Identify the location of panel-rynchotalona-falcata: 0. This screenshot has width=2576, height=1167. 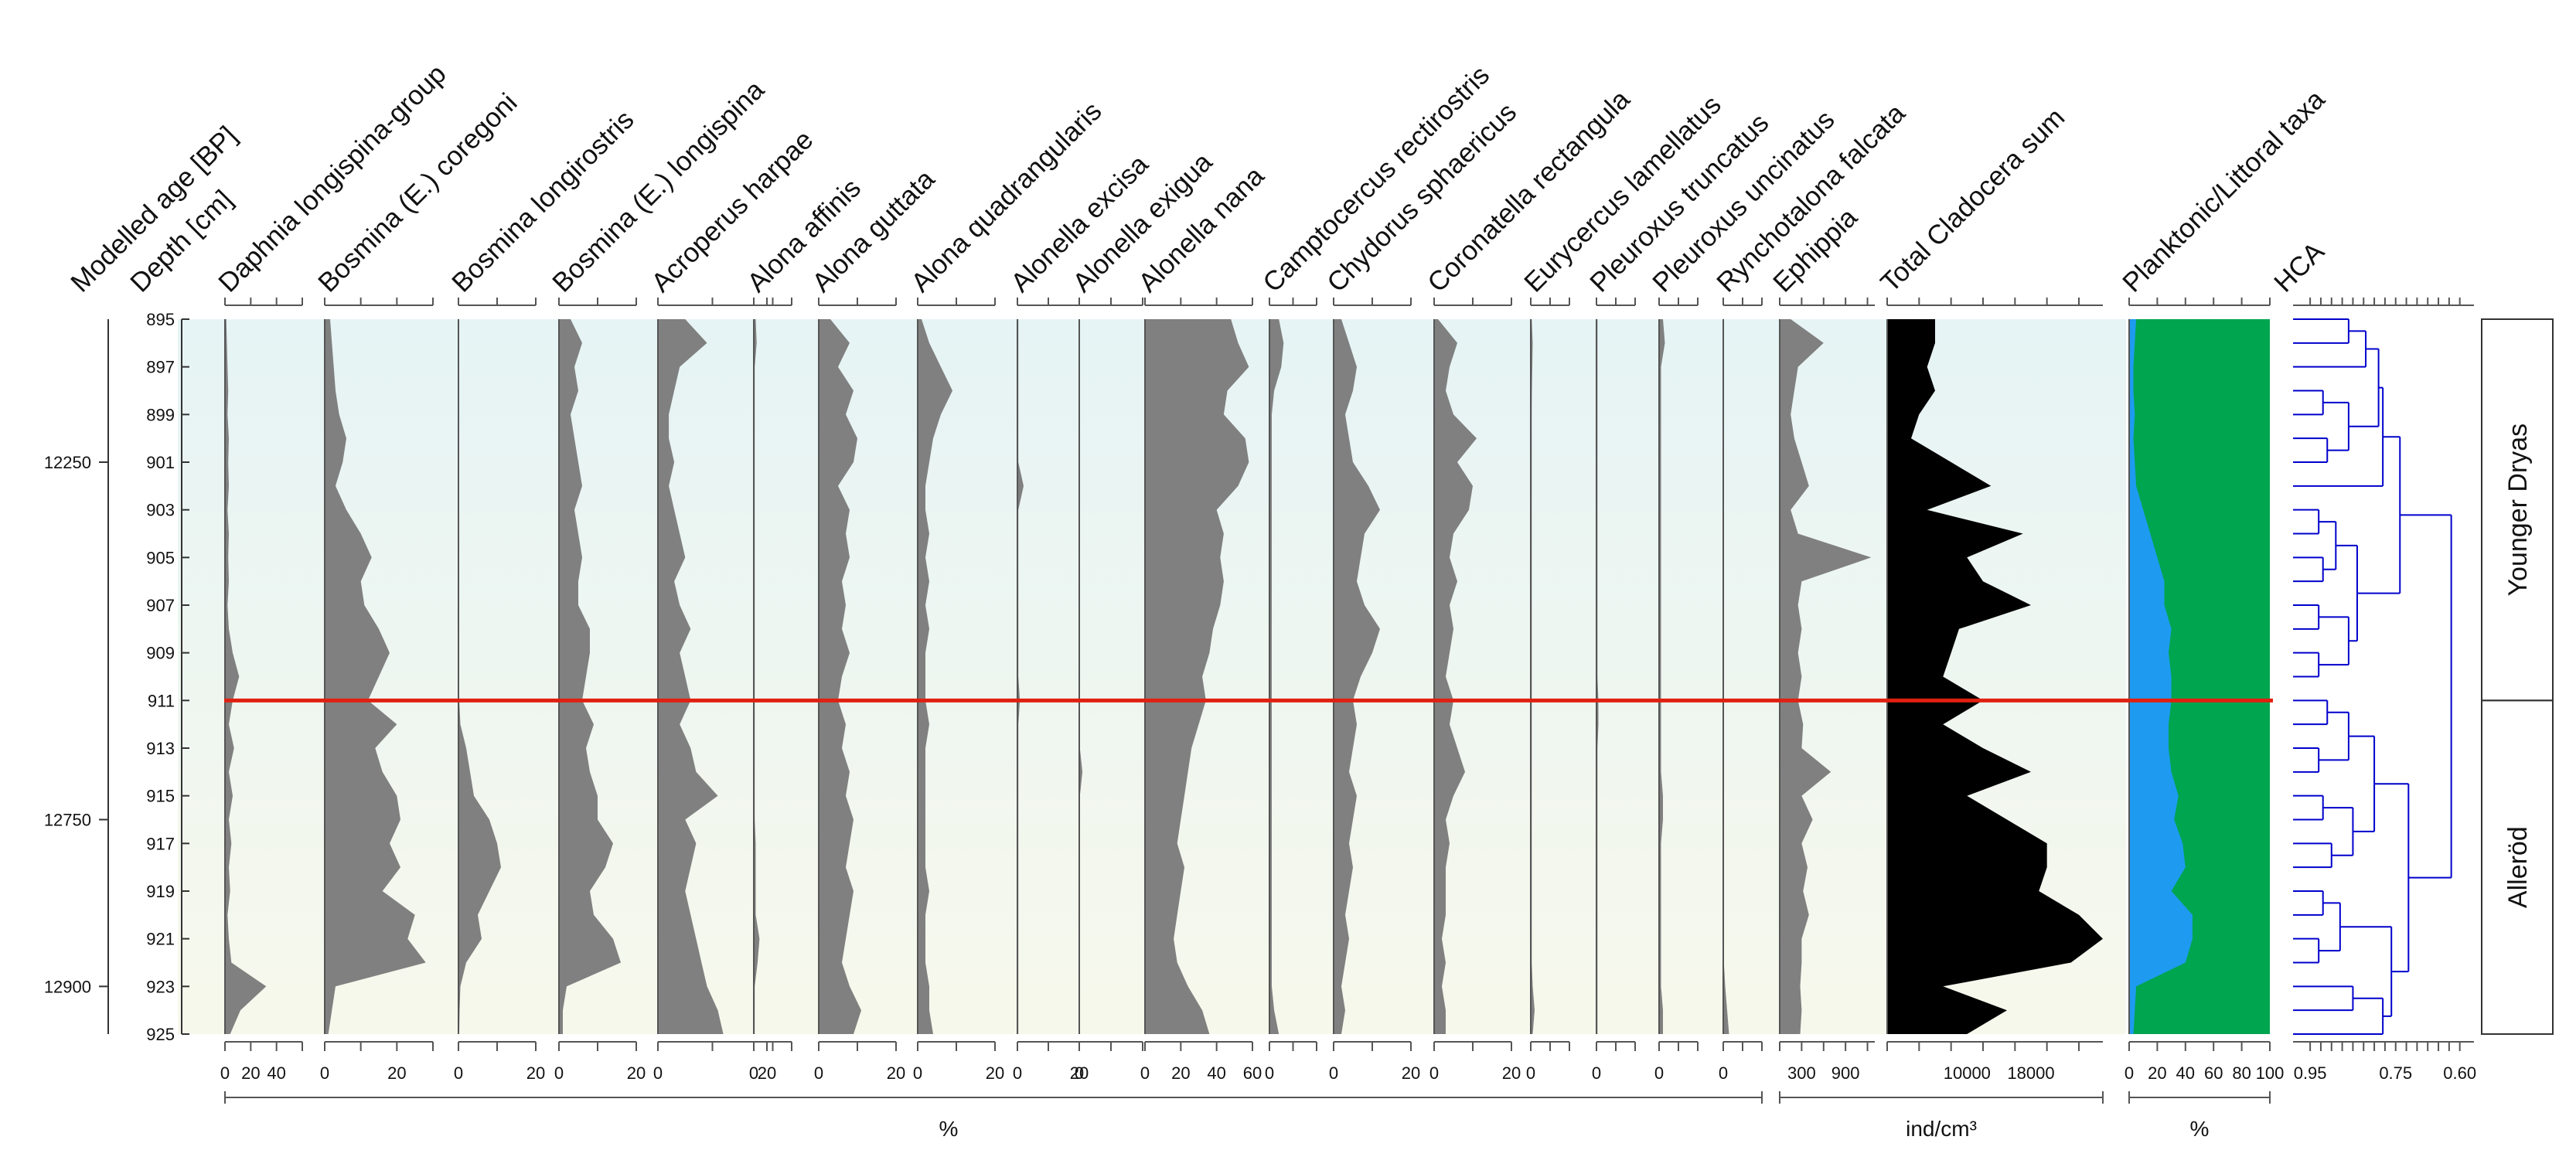
(1741, 690).